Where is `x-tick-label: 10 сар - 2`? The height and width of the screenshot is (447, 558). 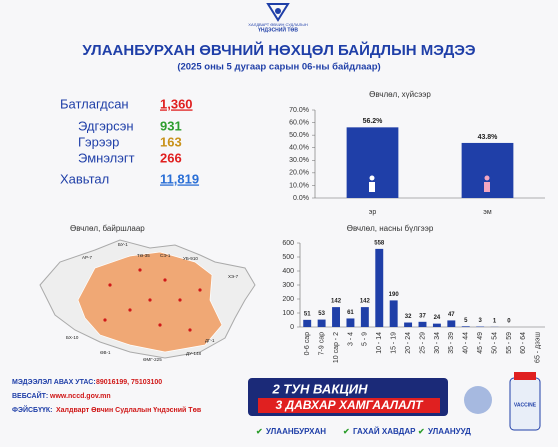
x-tick-label: 10 сар - 2 is located at coordinates (336, 347).